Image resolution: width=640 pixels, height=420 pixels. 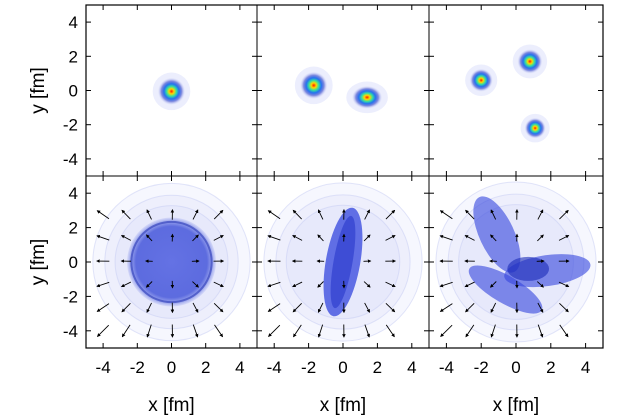 I want to click on fireball-lobe, so click(x=497, y=234).